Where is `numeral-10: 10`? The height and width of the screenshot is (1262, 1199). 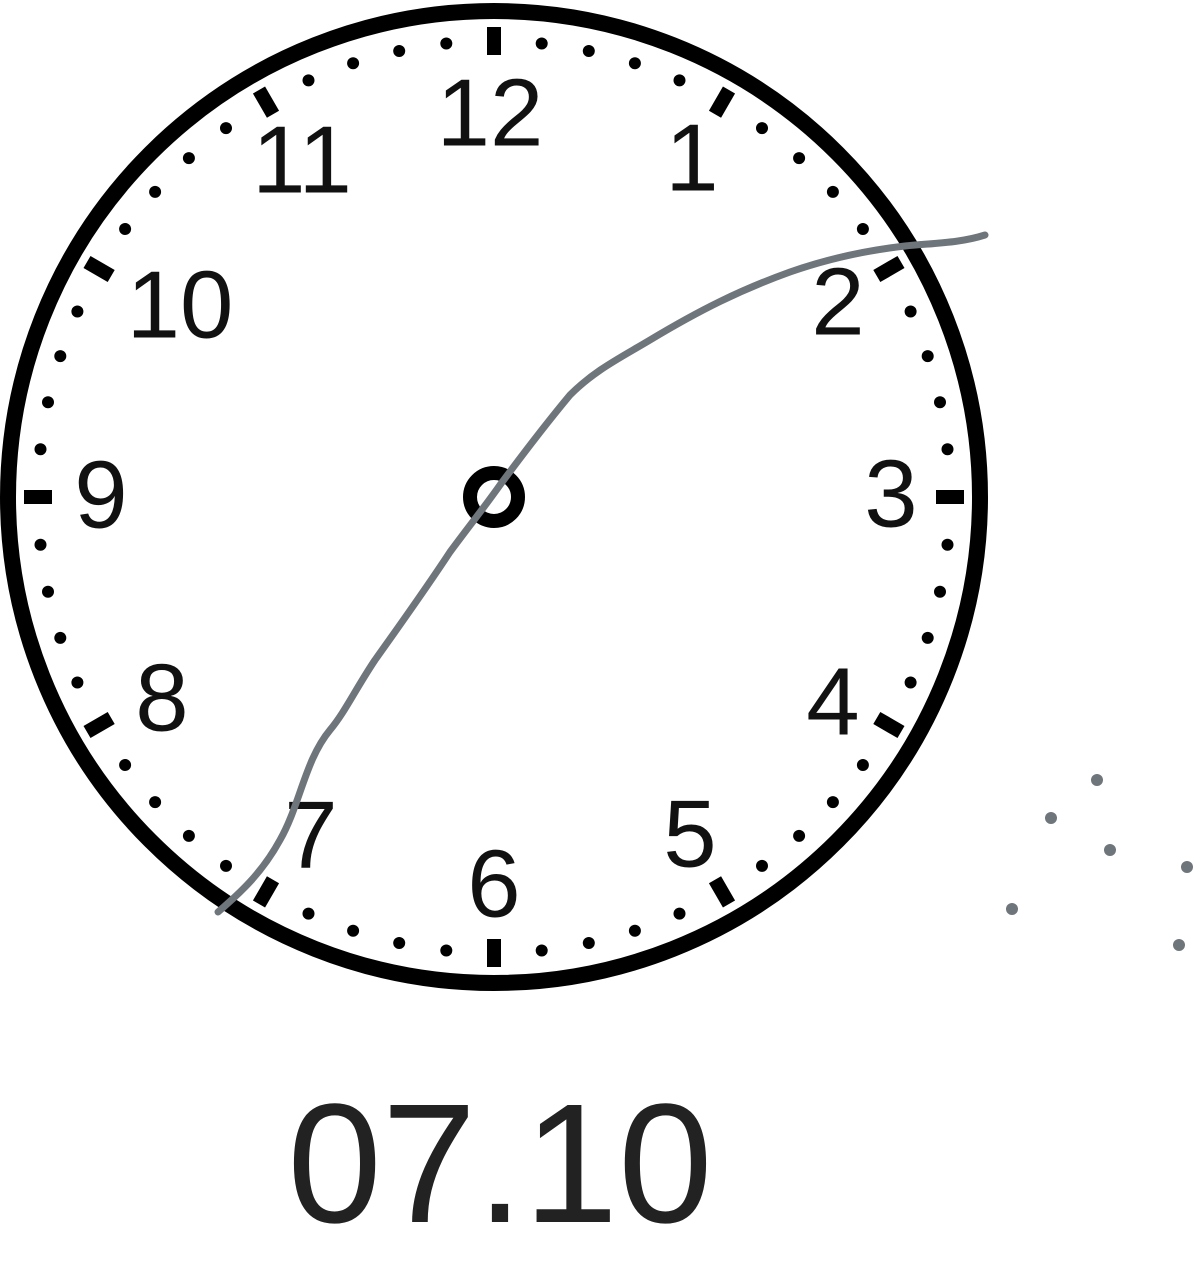 numeral-10: 10 is located at coordinates (180, 305).